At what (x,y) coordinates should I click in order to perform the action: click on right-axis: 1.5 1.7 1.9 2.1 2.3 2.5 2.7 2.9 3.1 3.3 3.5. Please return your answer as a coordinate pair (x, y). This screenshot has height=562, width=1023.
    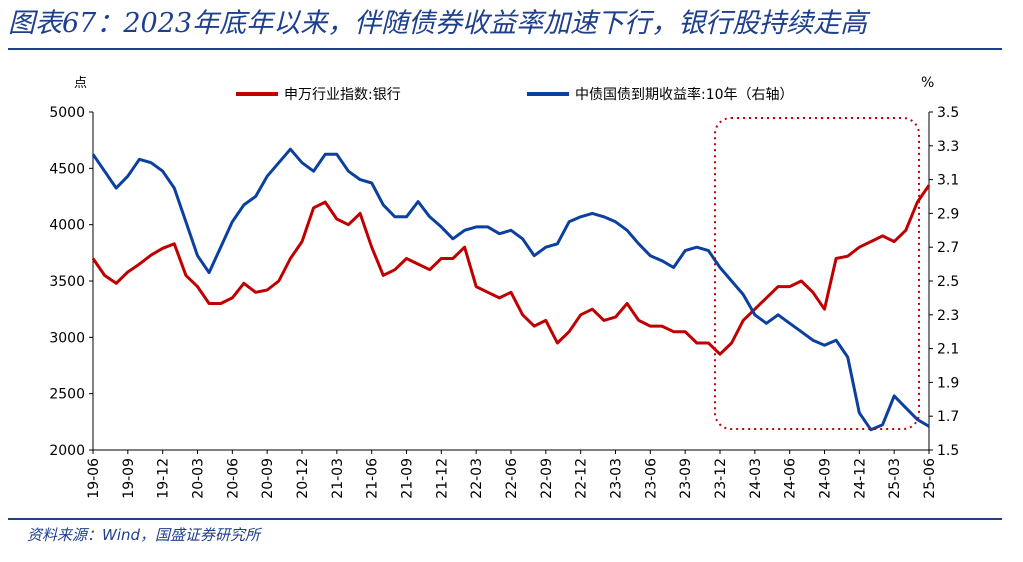
    Looking at the image, I should click on (943, 282).